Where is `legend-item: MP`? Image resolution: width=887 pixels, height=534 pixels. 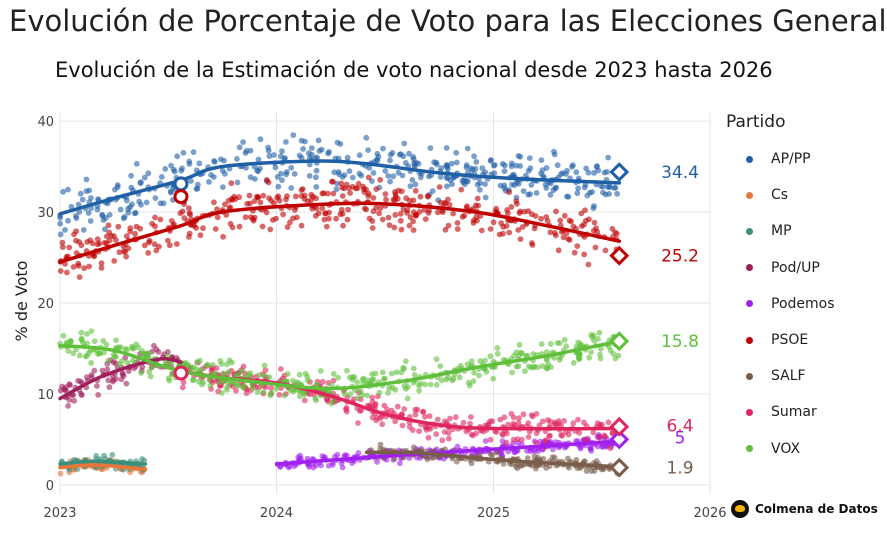
legend-item: MP is located at coordinates (780, 231).